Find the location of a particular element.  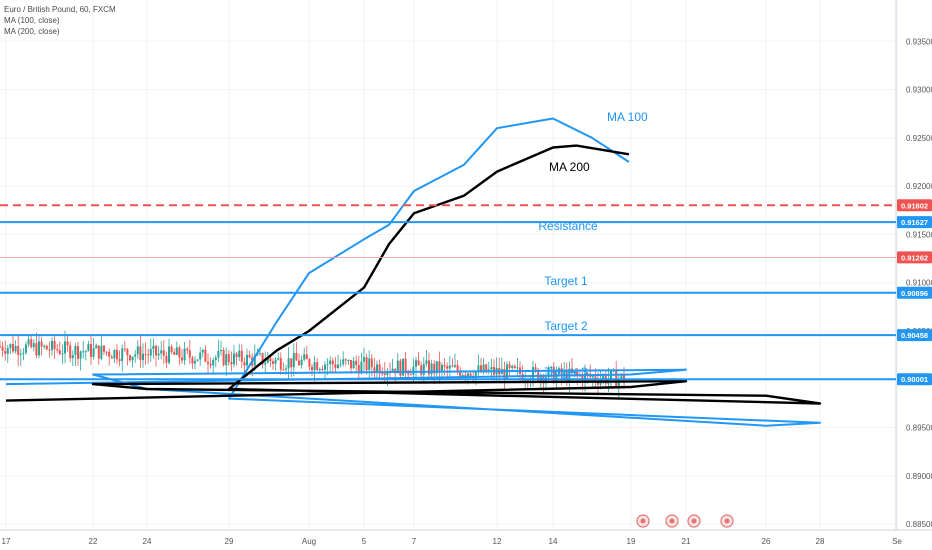

price-badge-0-text: 0.91802 is located at coordinates (914, 205).